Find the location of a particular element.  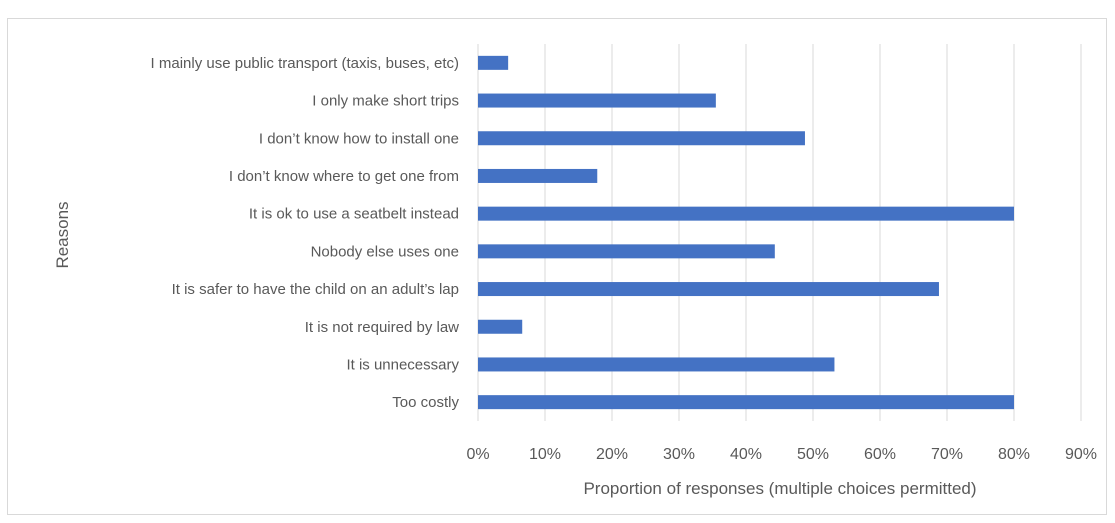

x-tick-label: 10% is located at coordinates (545, 454).